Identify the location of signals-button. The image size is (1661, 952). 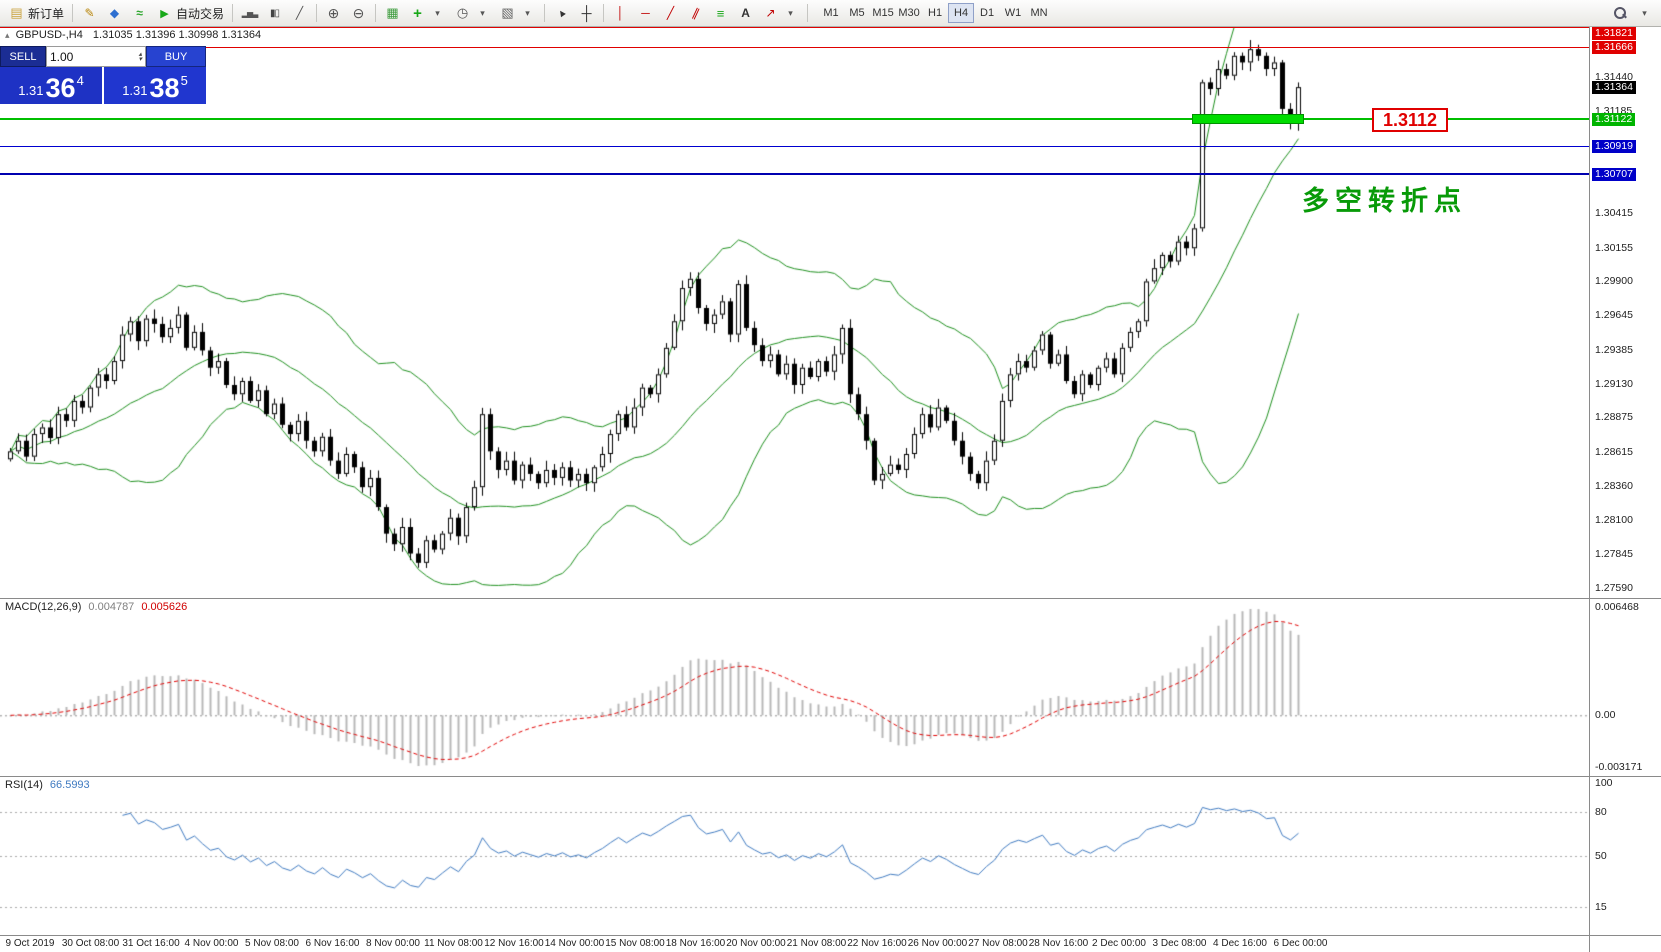
(139, 13).